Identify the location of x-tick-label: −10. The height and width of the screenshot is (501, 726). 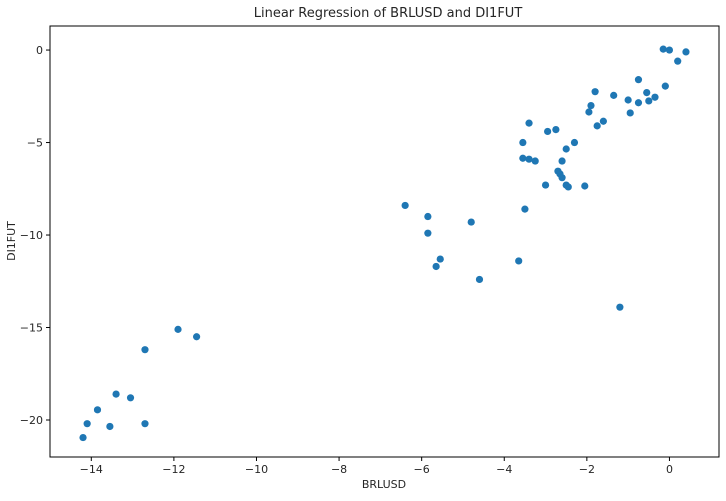
(256, 469).